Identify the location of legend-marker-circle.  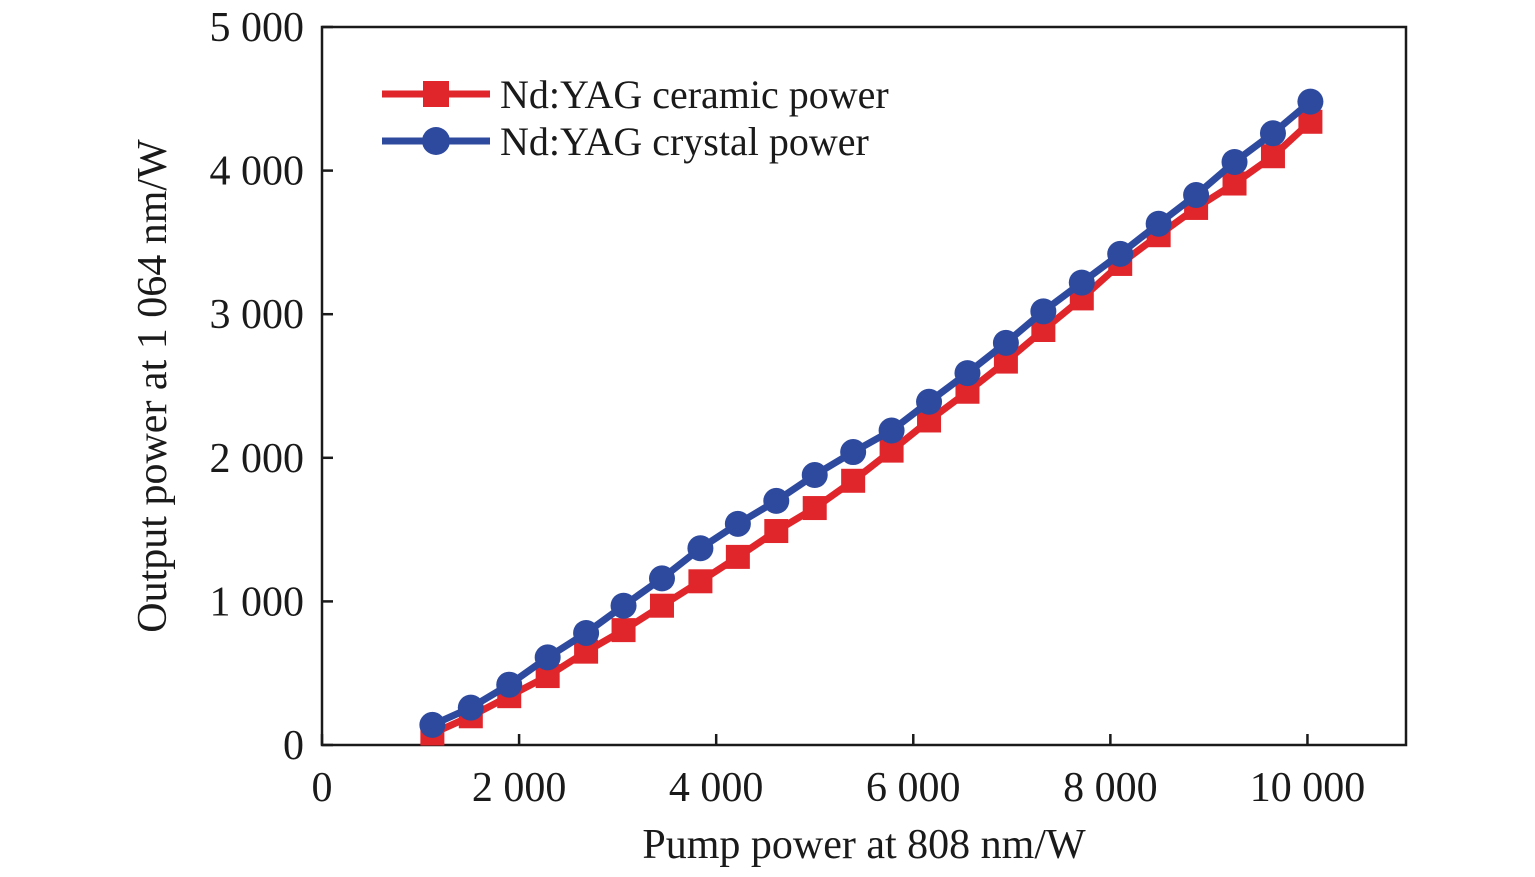
(436, 141).